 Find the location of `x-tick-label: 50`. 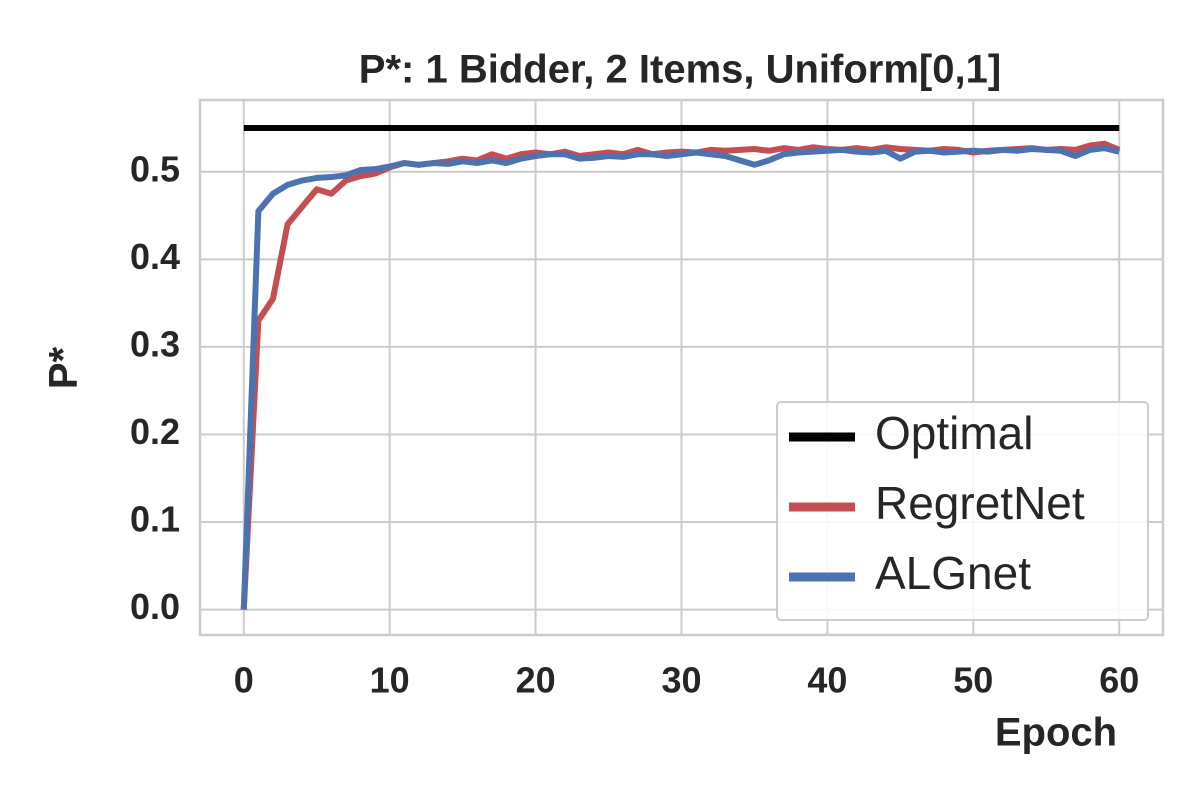

x-tick-label: 50 is located at coordinates (973, 680).